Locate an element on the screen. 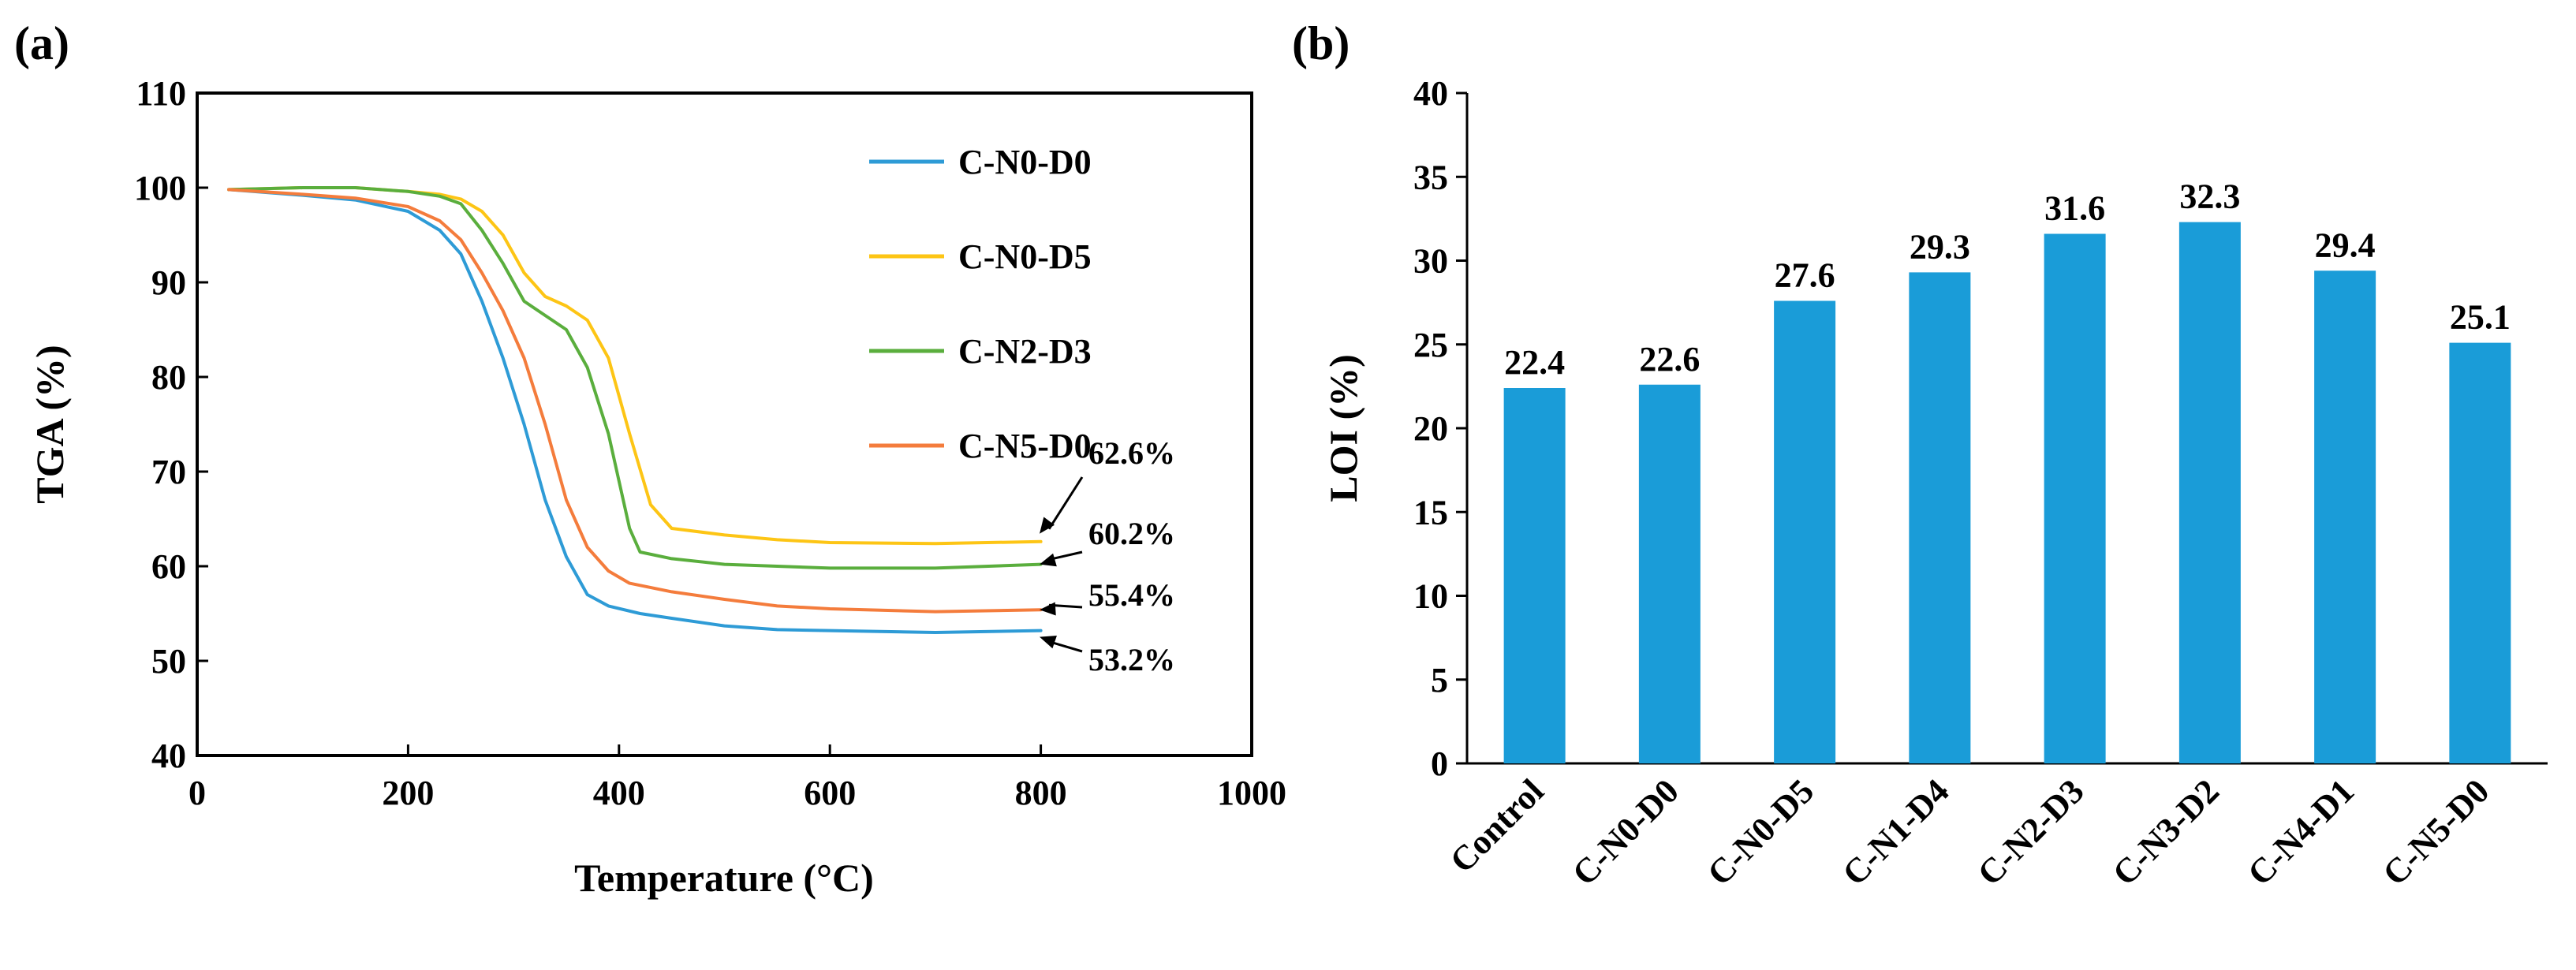 The image size is (2576, 970). panel-b-value-labels: 22.4 22.6 27.6 29.3 31.6 32.3 29.4 25.1 is located at coordinates (2007, 279).